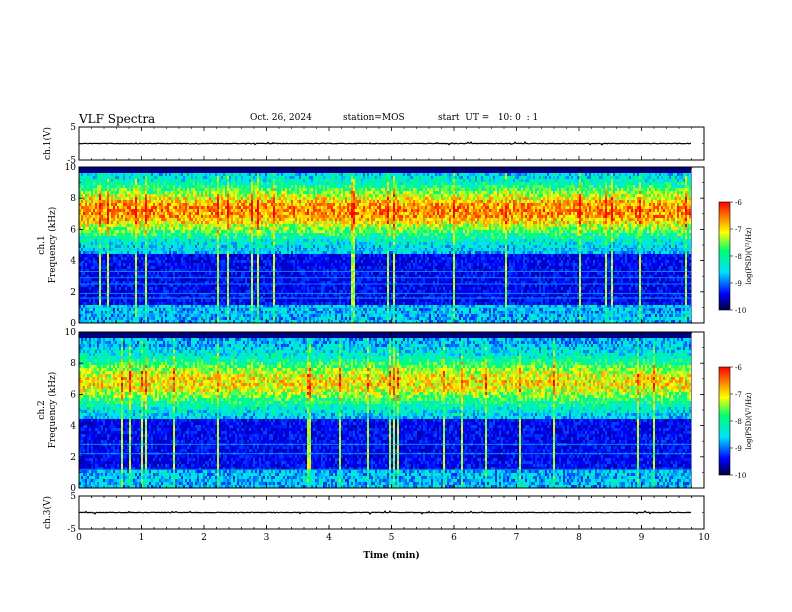 Image resolution: width=792 pixels, height=612 pixels. What do you see at coordinates (329, 538) in the screenshot?
I see `xtick-label-4: 4` at bounding box center [329, 538].